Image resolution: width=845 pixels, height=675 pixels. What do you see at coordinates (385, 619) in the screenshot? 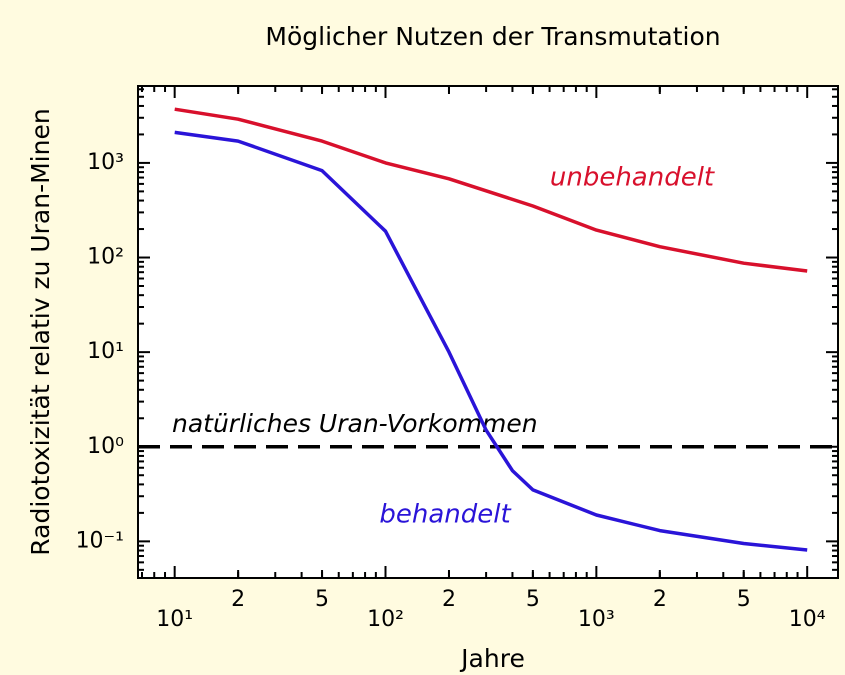
I see `x-tick-label: 10²` at bounding box center [385, 619].